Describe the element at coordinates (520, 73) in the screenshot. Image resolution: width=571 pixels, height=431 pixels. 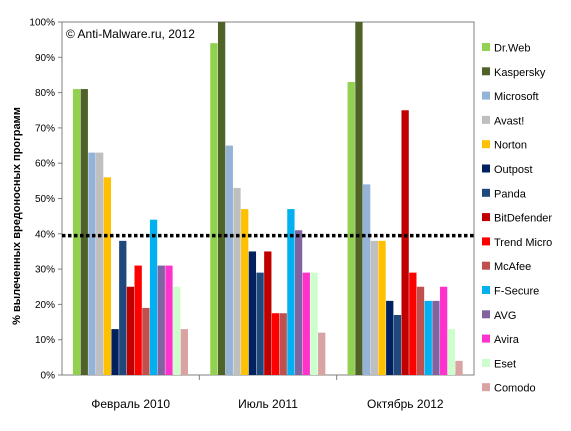
I see `legend-label: Kaspersky` at that location.